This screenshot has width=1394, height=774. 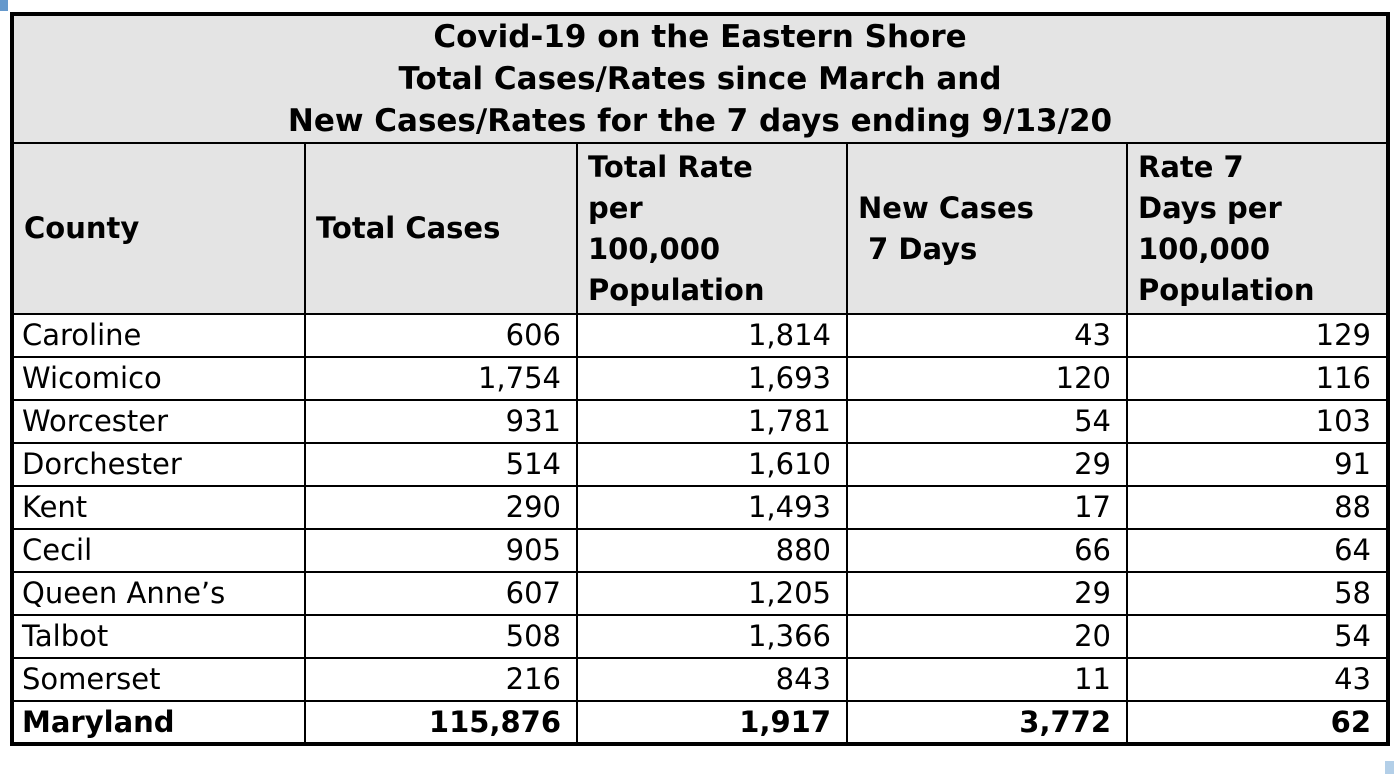 I want to click on cell-rate-7-days: 103, so click(x=1257, y=421).